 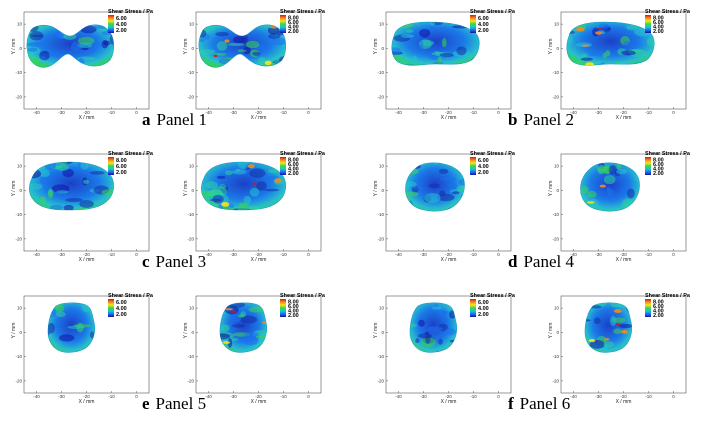 What do you see at coordinates (541, 120) in the screenshot?
I see `panel-caption: b Panel 2` at bounding box center [541, 120].